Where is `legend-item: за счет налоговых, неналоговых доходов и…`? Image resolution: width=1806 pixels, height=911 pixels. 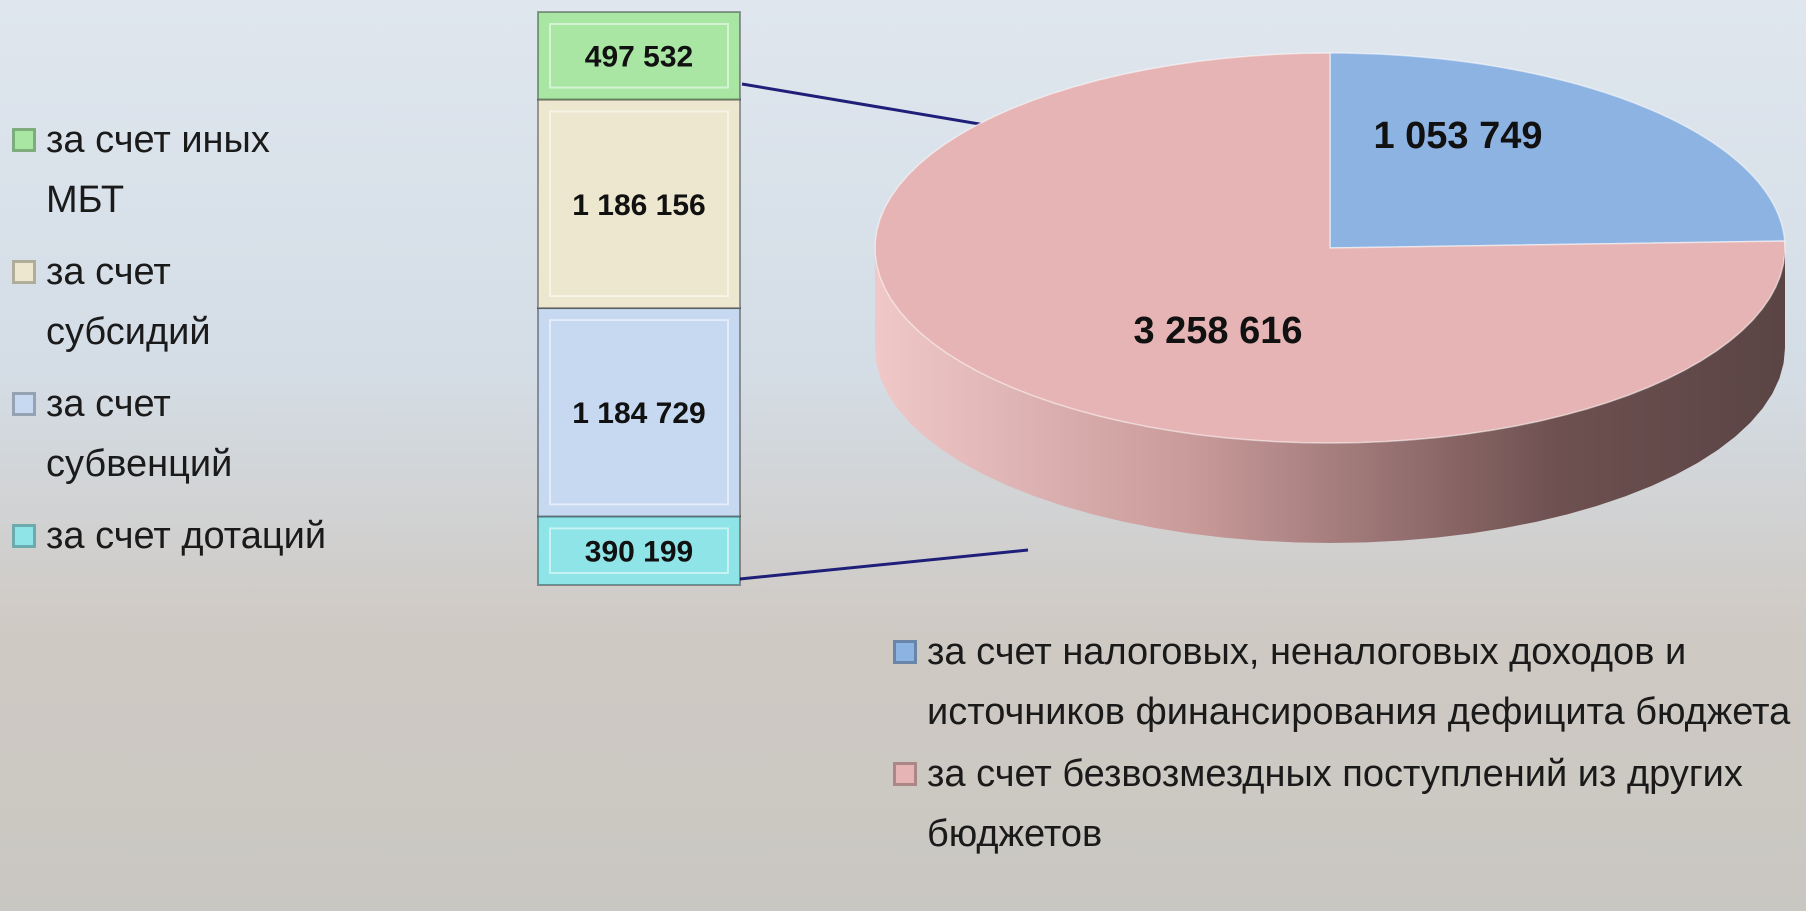 legend-item: за счет налоговых, неналоговых доходов и… is located at coordinates (1343, 682).